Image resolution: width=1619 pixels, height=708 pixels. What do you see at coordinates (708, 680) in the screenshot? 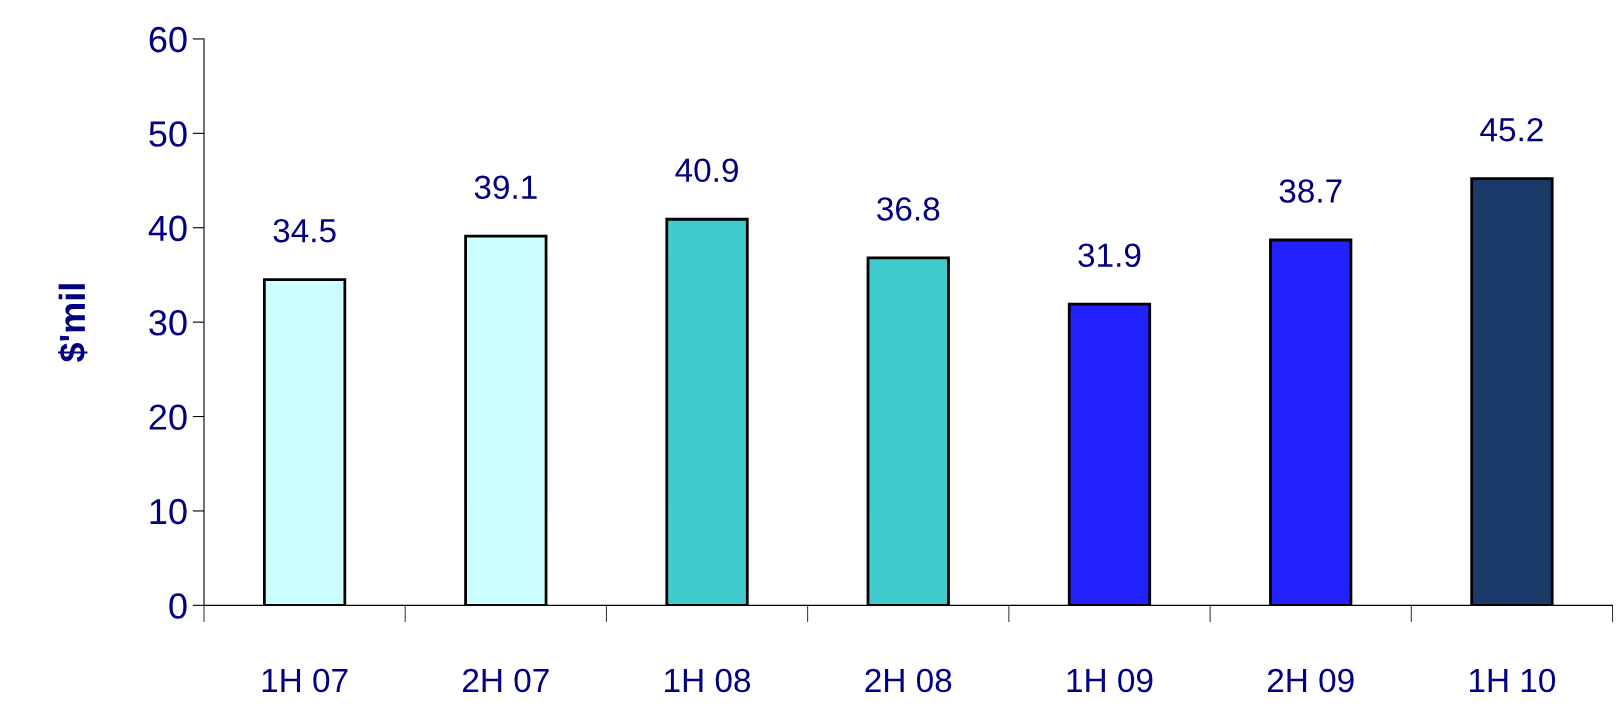
I see `x-tick-label: 1H 08` at bounding box center [708, 680].